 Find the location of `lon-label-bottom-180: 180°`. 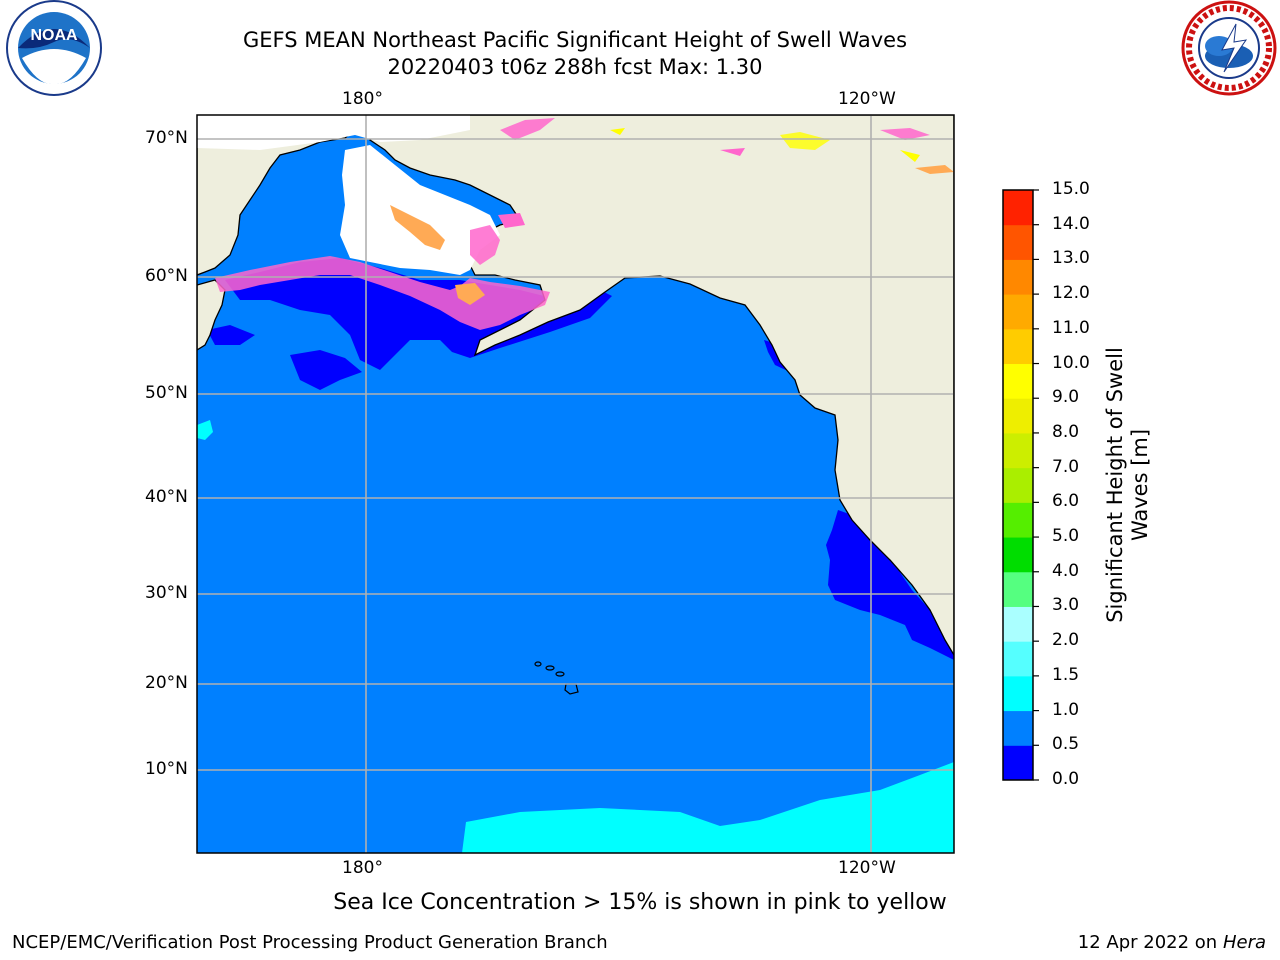

lon-label-bottom-180: 180° is located at coordinates (362, 868).